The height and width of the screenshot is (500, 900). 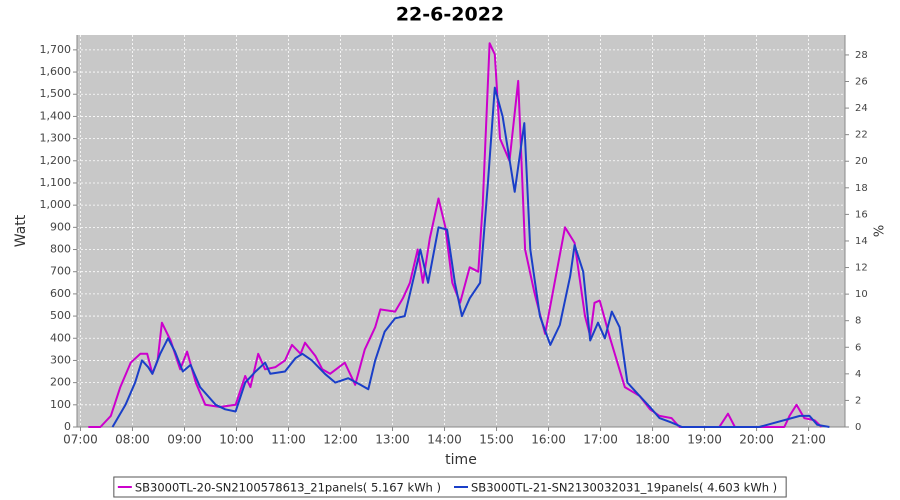 What do you see at coordinates (861, 161) in the screenshot?
I see `y2-tick-label: 20` at bounding box center [861, 161].